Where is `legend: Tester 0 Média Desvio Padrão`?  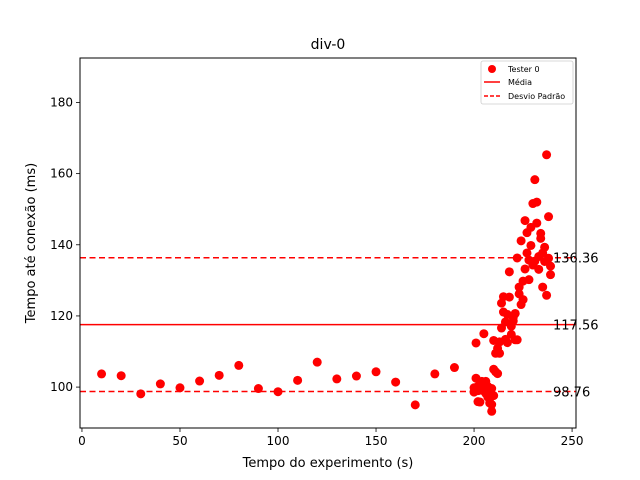
legend: Tester 0 Média Desvio Padrão is located at coordinates (527, 82).